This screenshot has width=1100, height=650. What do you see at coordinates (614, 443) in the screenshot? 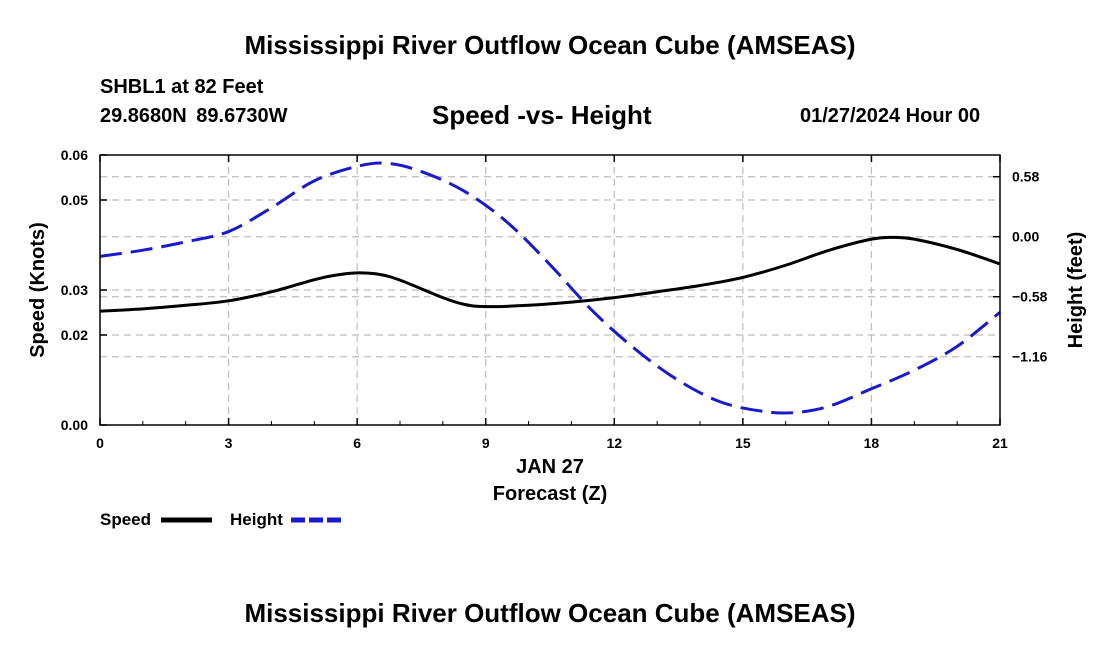
I see `x-tick-label: 12` at bounding box center [614, 443].